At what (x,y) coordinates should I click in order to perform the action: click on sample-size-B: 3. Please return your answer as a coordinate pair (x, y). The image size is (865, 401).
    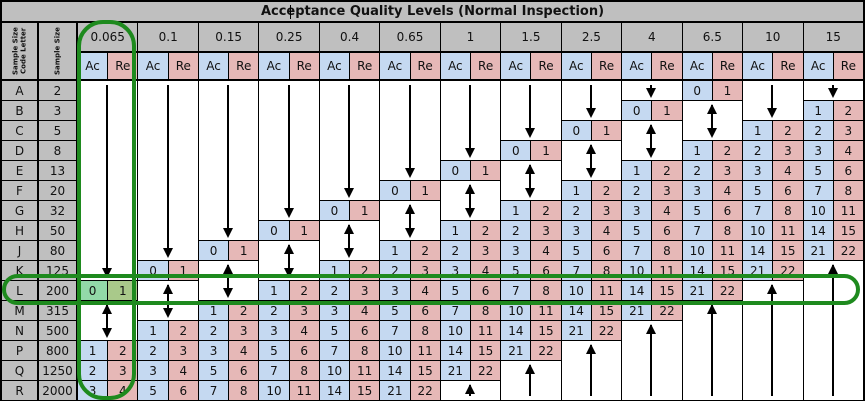
    Looking at the image, I should click on (57, 110).